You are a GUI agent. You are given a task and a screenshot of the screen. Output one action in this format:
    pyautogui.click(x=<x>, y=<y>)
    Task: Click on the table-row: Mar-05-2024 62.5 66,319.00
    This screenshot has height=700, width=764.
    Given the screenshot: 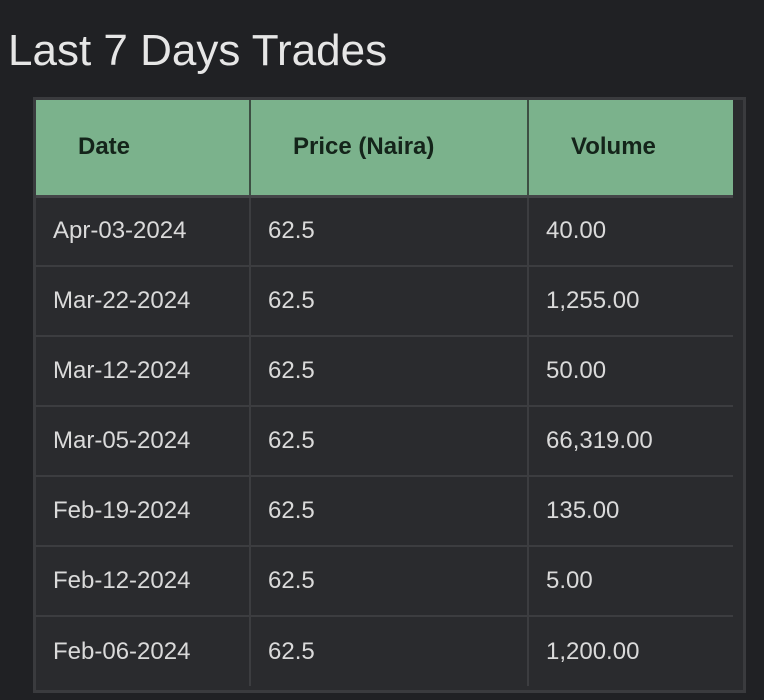 What is the action you would take?
    pyautogui.click(x=384, y=441)
    